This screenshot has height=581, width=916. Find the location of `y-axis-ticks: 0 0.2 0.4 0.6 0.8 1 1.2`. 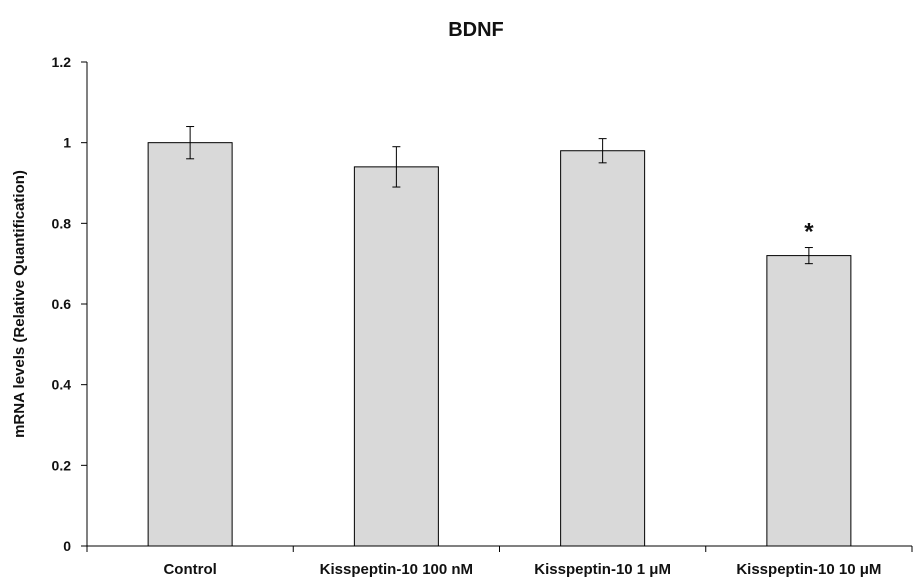

y-axis-ticks: 0 0.2 0.4 0.6 0.8 1 1.2 is located at coordinates (69, 304).